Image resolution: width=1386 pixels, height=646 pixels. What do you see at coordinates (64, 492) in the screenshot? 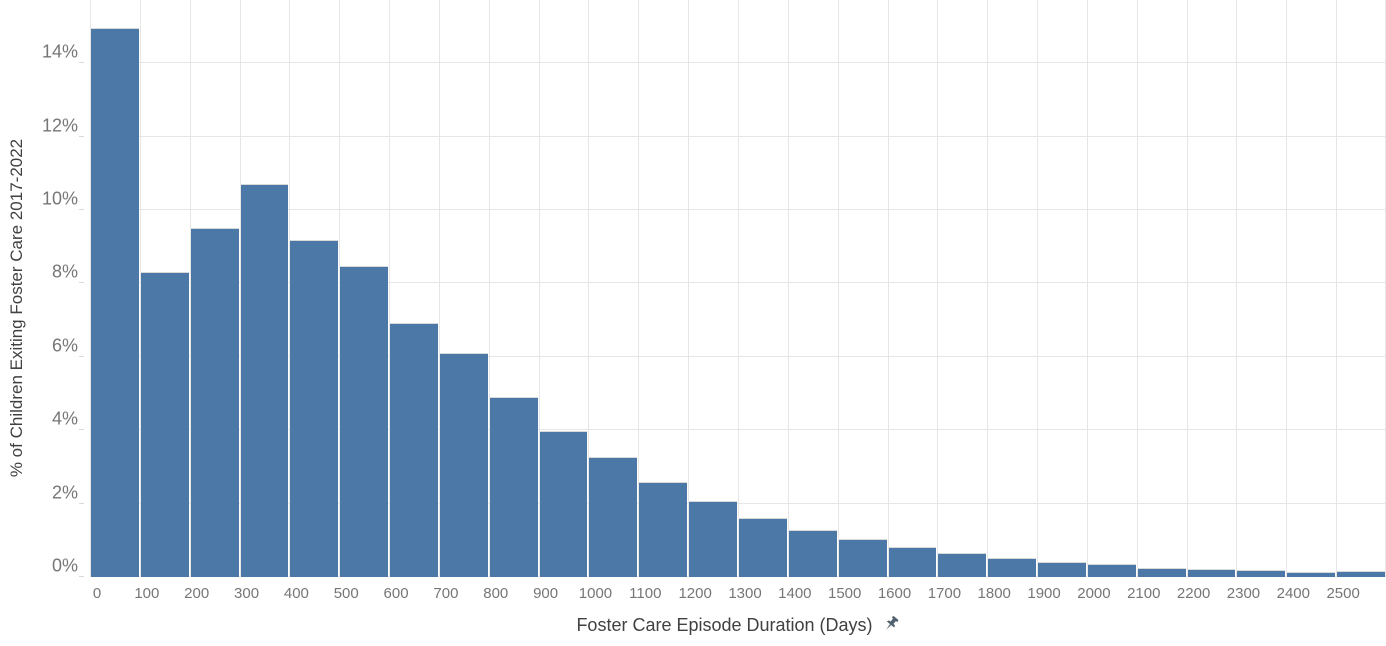
I see `y-tick-label: 2%` at bounding box center [64, 492].